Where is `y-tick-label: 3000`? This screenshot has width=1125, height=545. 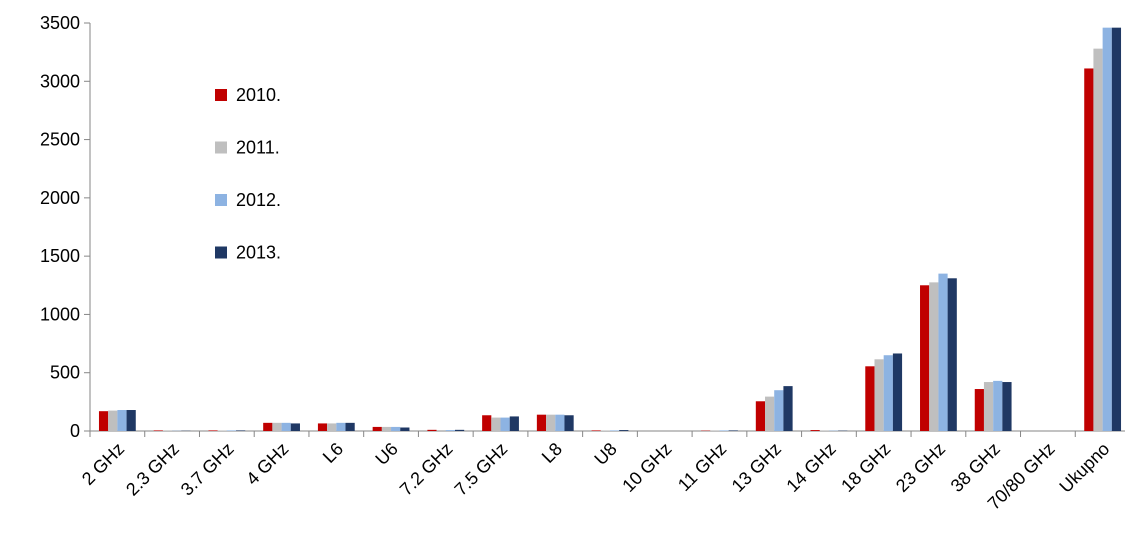
y-tick-label: 3000 is located at coordinates (60, 81).